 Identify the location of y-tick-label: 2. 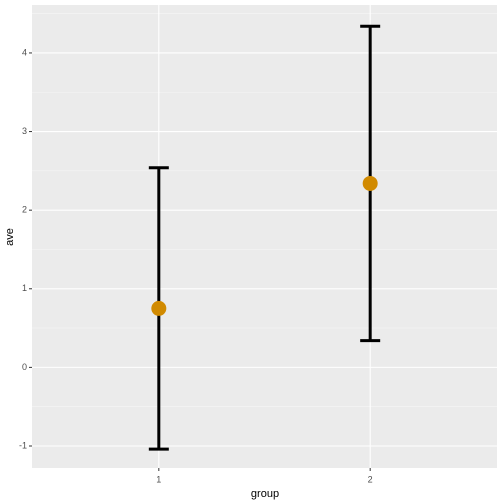
(24, 210).